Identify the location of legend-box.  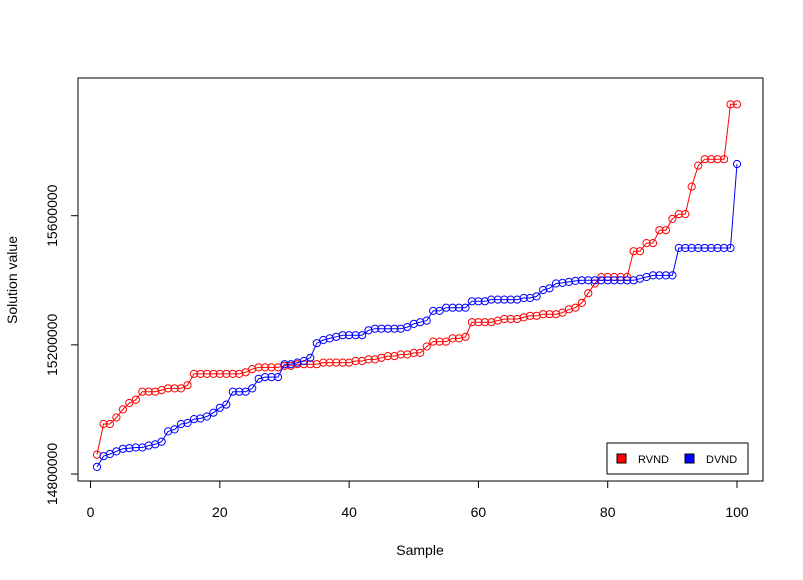
(677, 458).